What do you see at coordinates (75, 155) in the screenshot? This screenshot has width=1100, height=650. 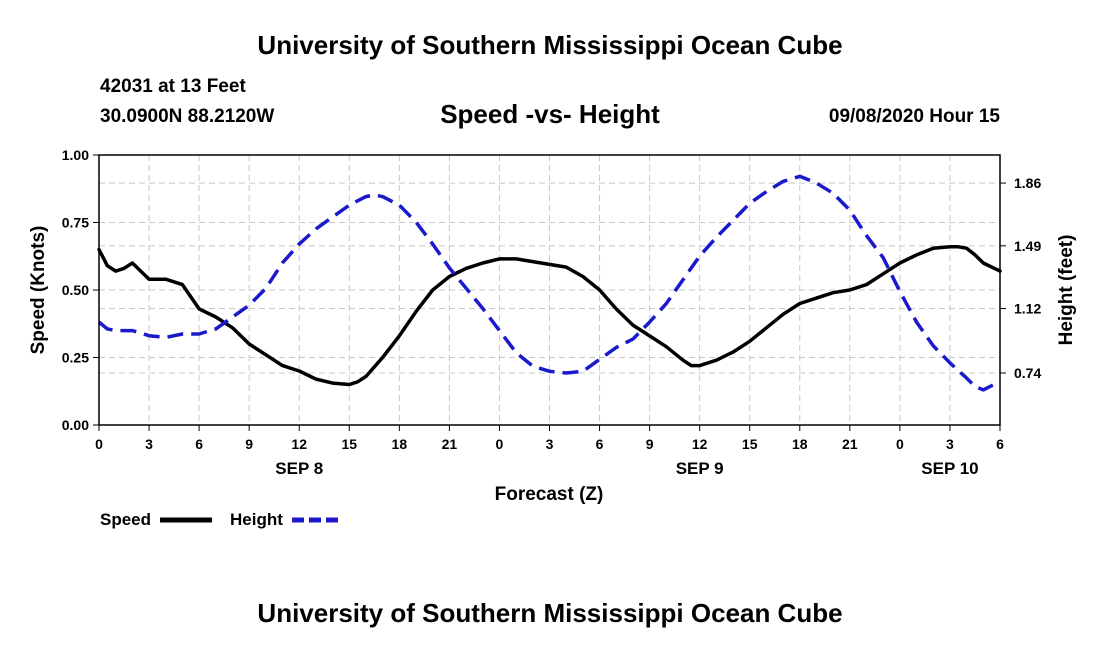 I see `y-tick-label: 1.00` at bounding box center [75, 155].